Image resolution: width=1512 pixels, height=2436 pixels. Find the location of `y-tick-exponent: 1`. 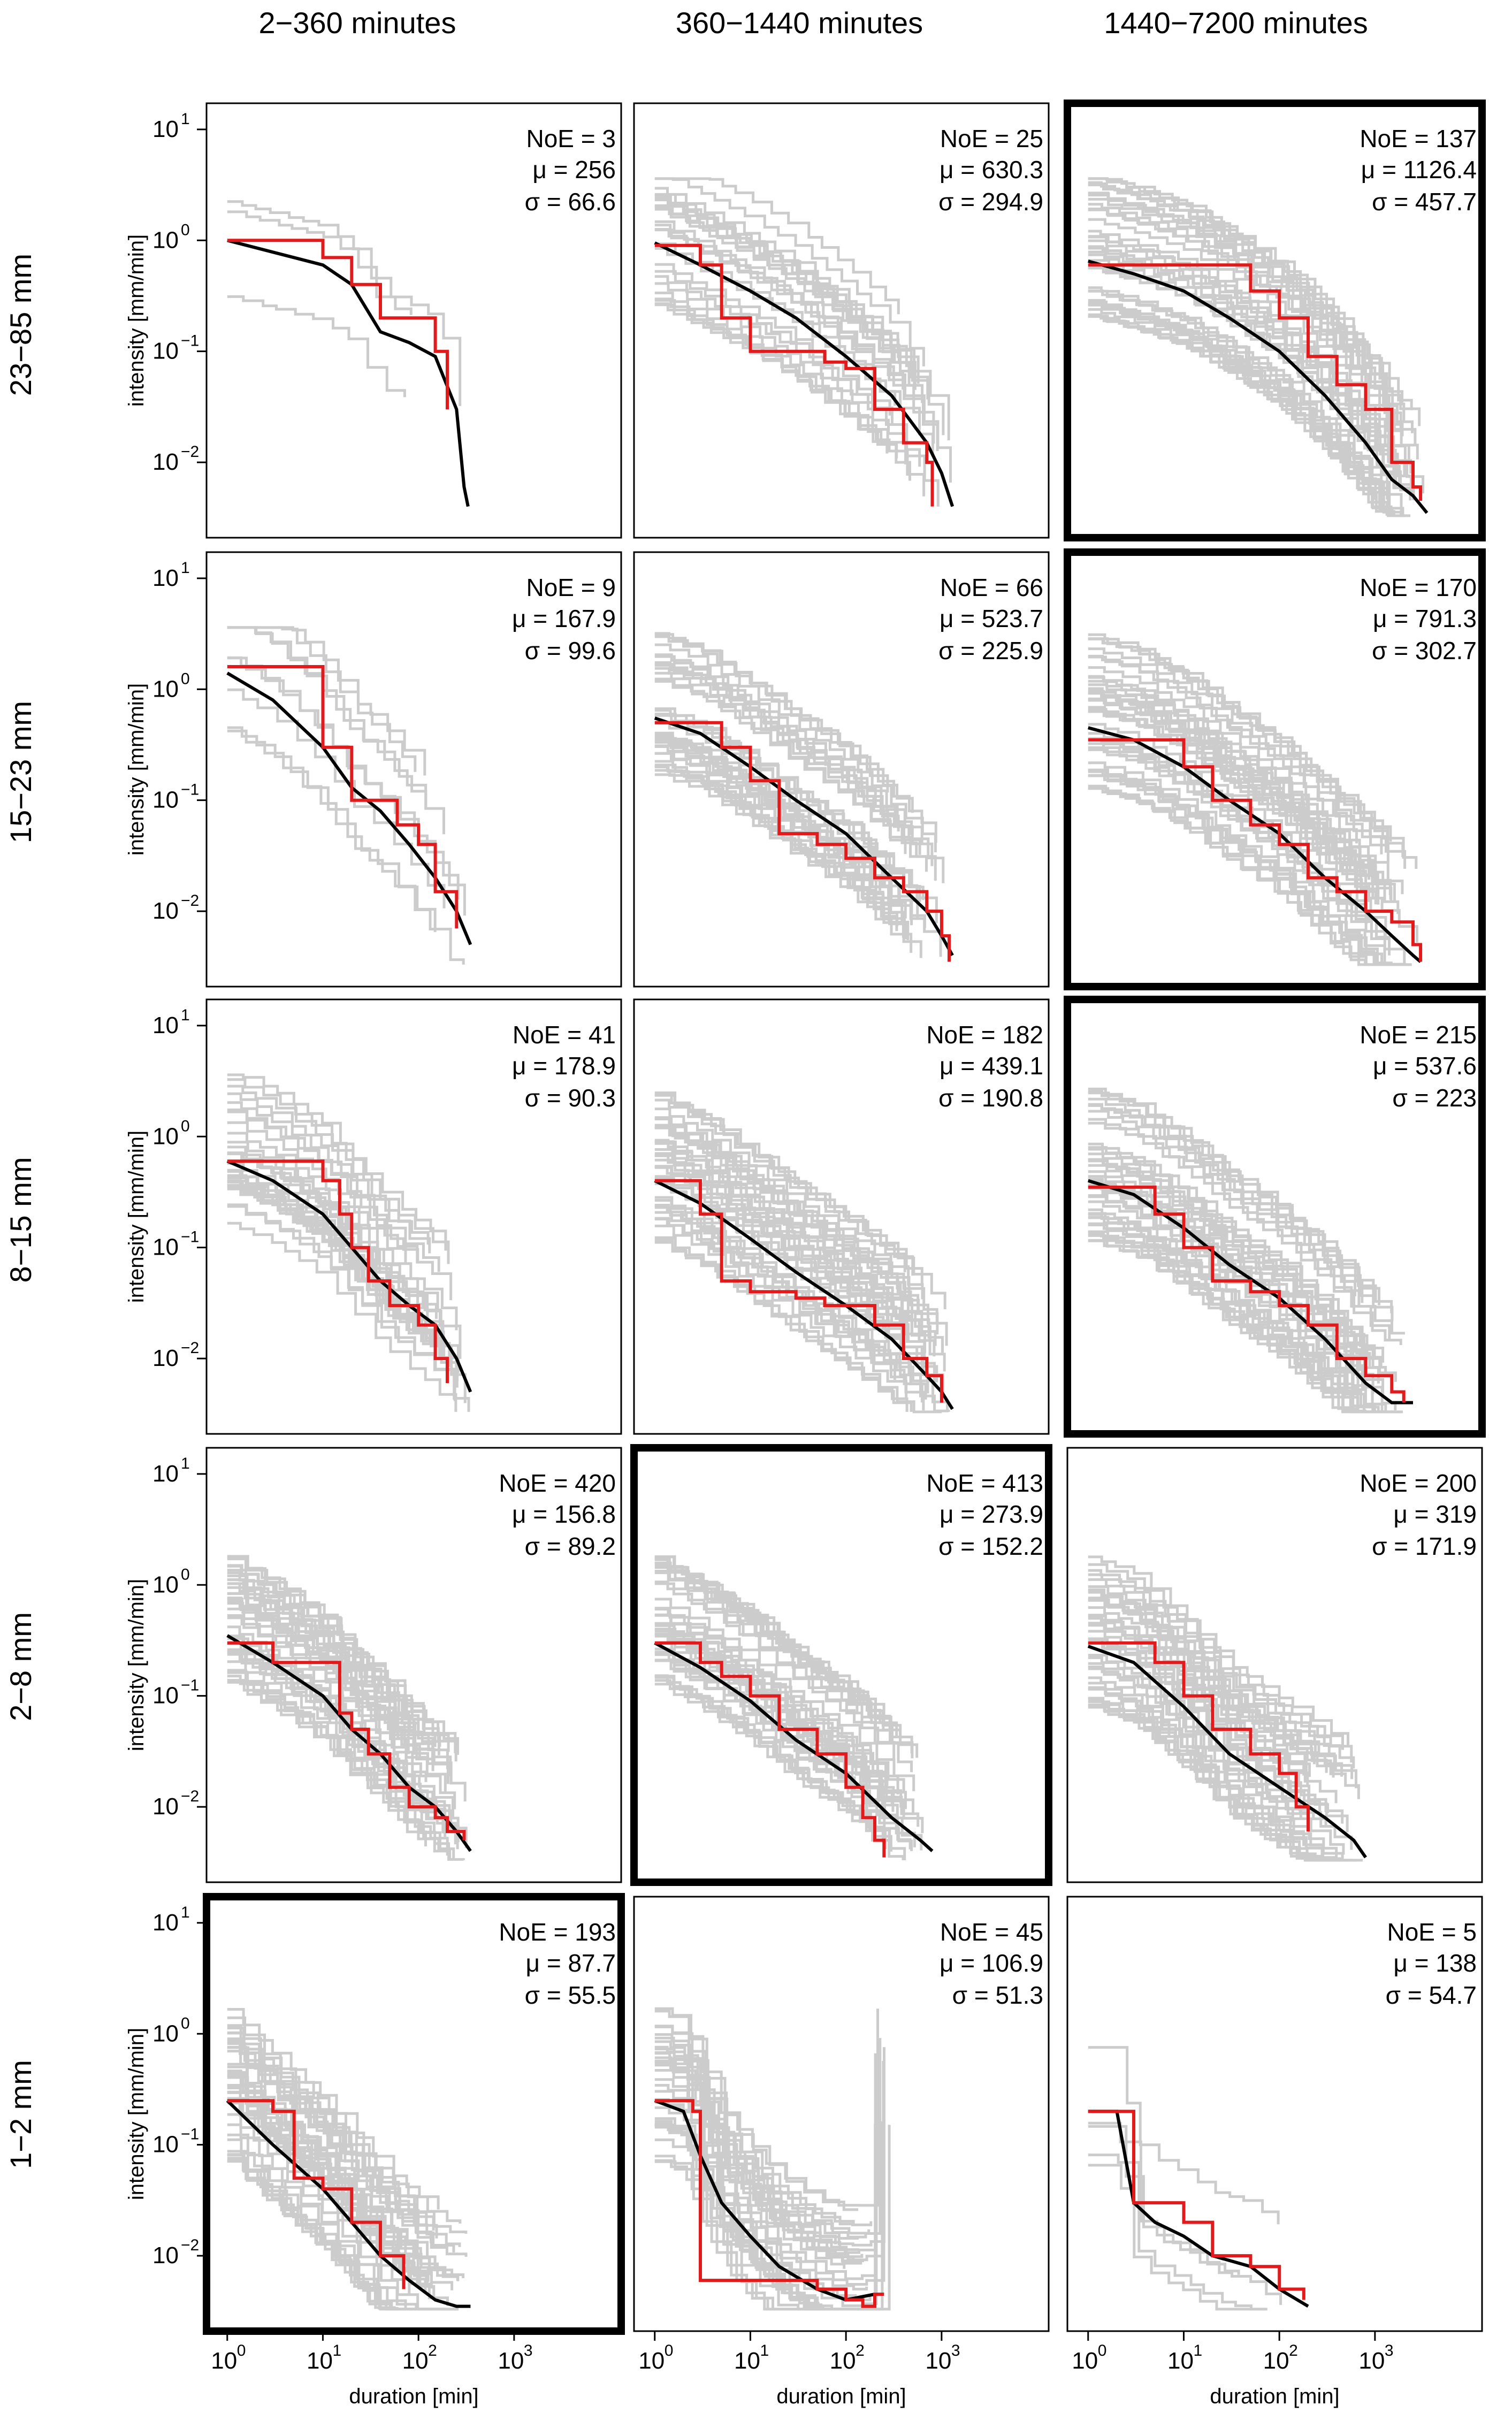

y-tick-exponent: 1 is located at coordinates (185, 568).